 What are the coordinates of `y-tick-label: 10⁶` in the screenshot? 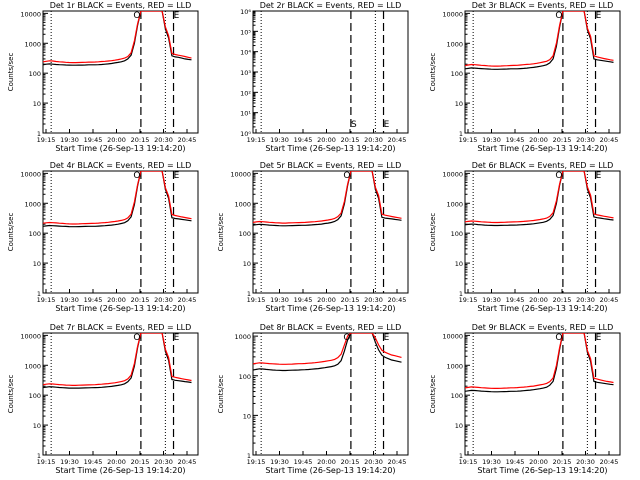 It's located at (245, 12).